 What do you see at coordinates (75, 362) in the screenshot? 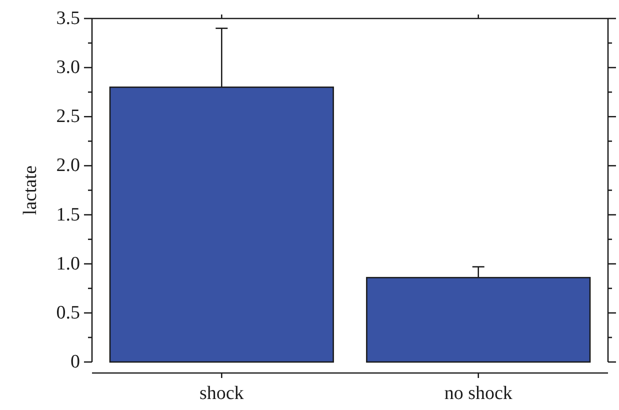
I see `y-tick-label: 0` at bounding box center [75, 362].